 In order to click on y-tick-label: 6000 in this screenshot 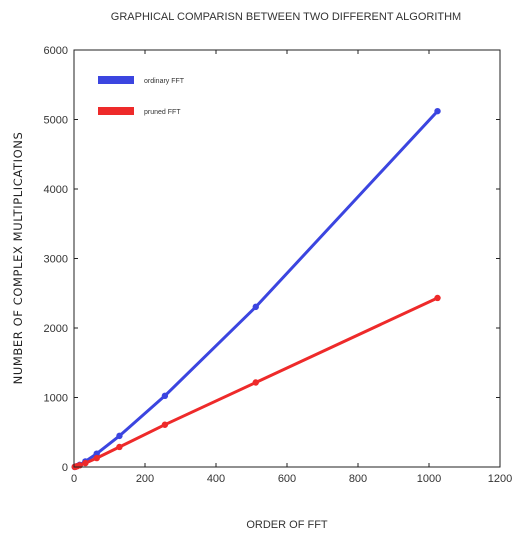, I will do `click(56, 51)`.